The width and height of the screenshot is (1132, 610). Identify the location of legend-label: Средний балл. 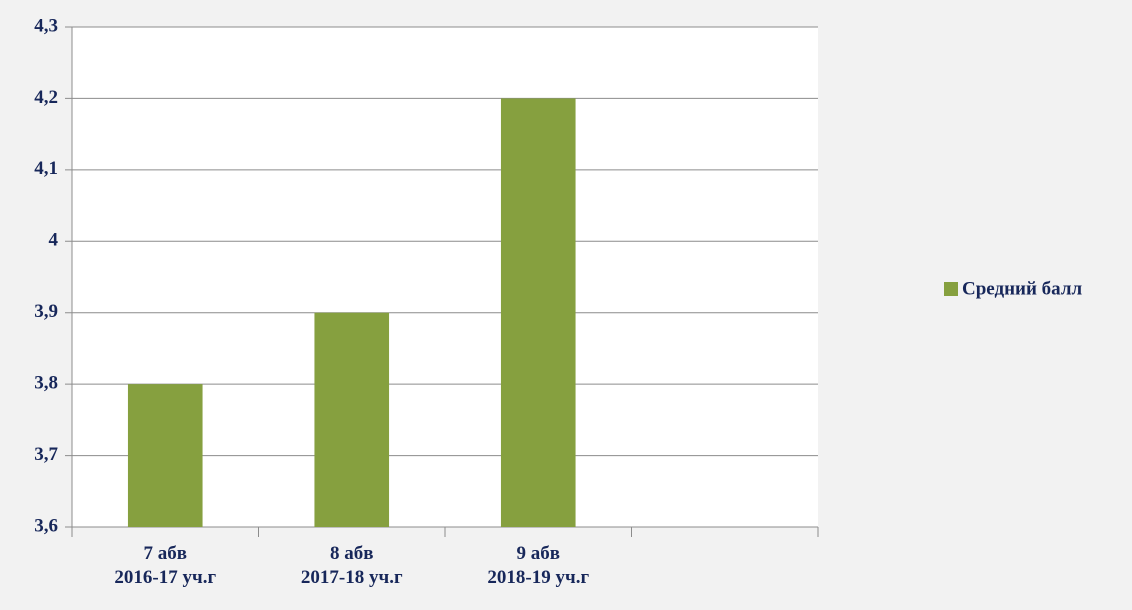
(1022, 288).